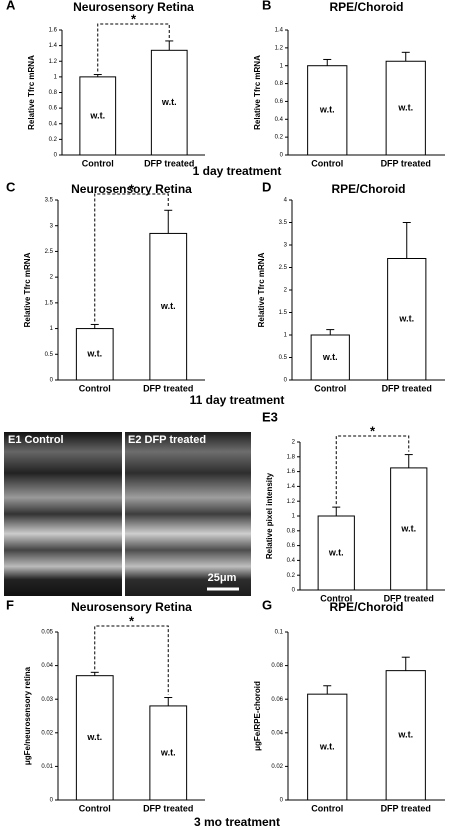 The width and height of the screenshot is (474, 830). What do you see at coordinates (47, 767) in the screenshot?
I see `y-tick-label: 0.01` at bounding box center [47, 767].